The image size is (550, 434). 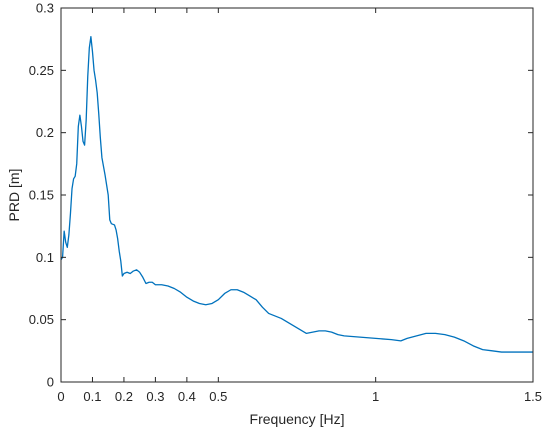 I want to click on x-tick-label: 1.5, so click(x=533, y=396).